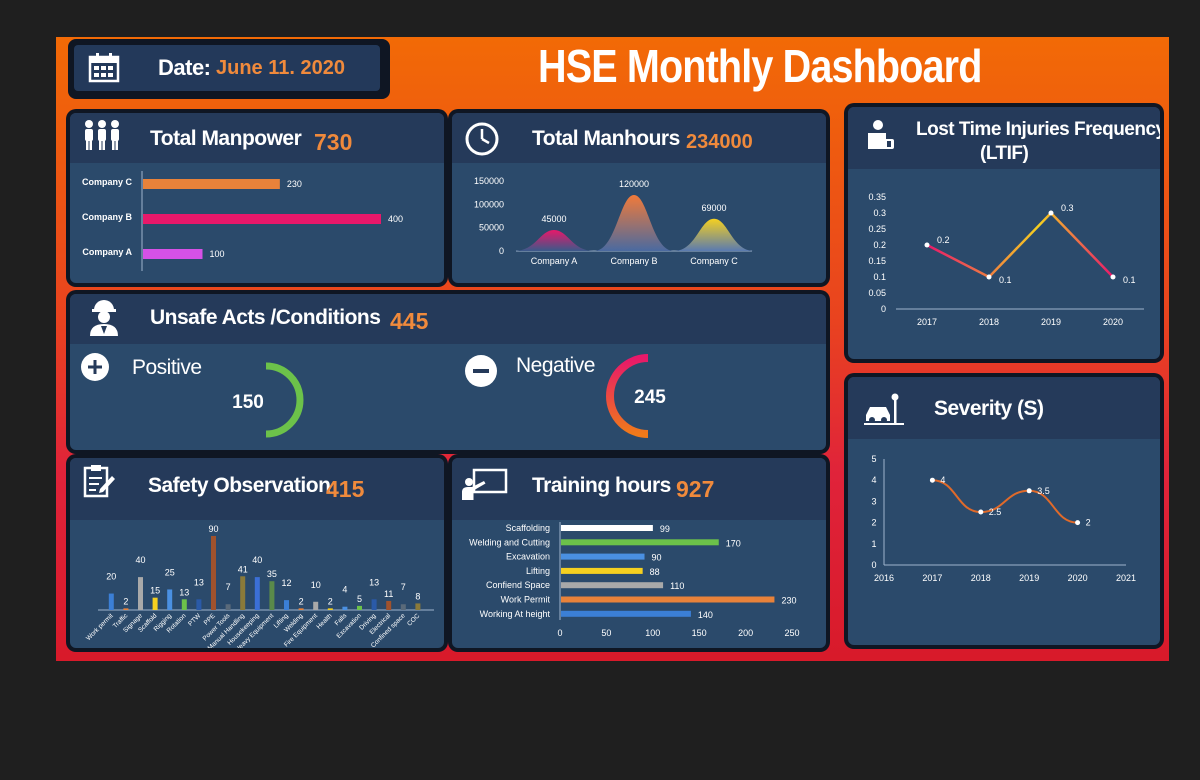 The width and height of the screenshot is (1200, 780). What do you see at coordinates (413, 619) in the screenshot?
I see `observation-xtick-coc: COC` at bounding box center [413, 619].